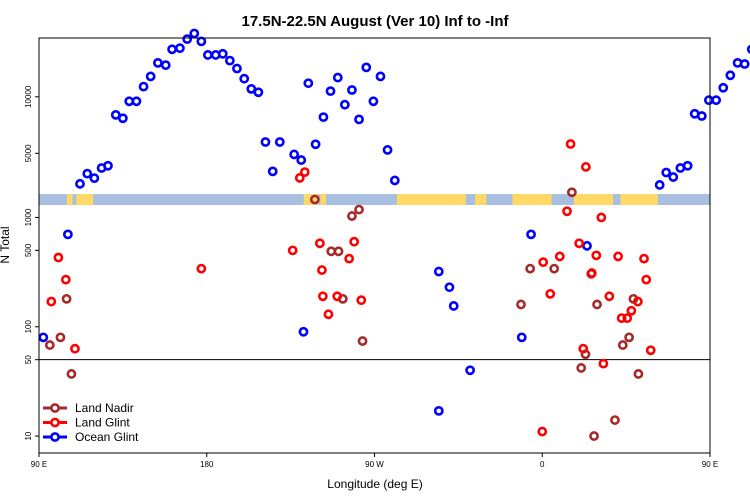 Image resolution: width=750 pixels, height=500 pixels. Describe the element at coordinates (28, 435) in the screenshot. I see `y-tick-label: 10` at that location.